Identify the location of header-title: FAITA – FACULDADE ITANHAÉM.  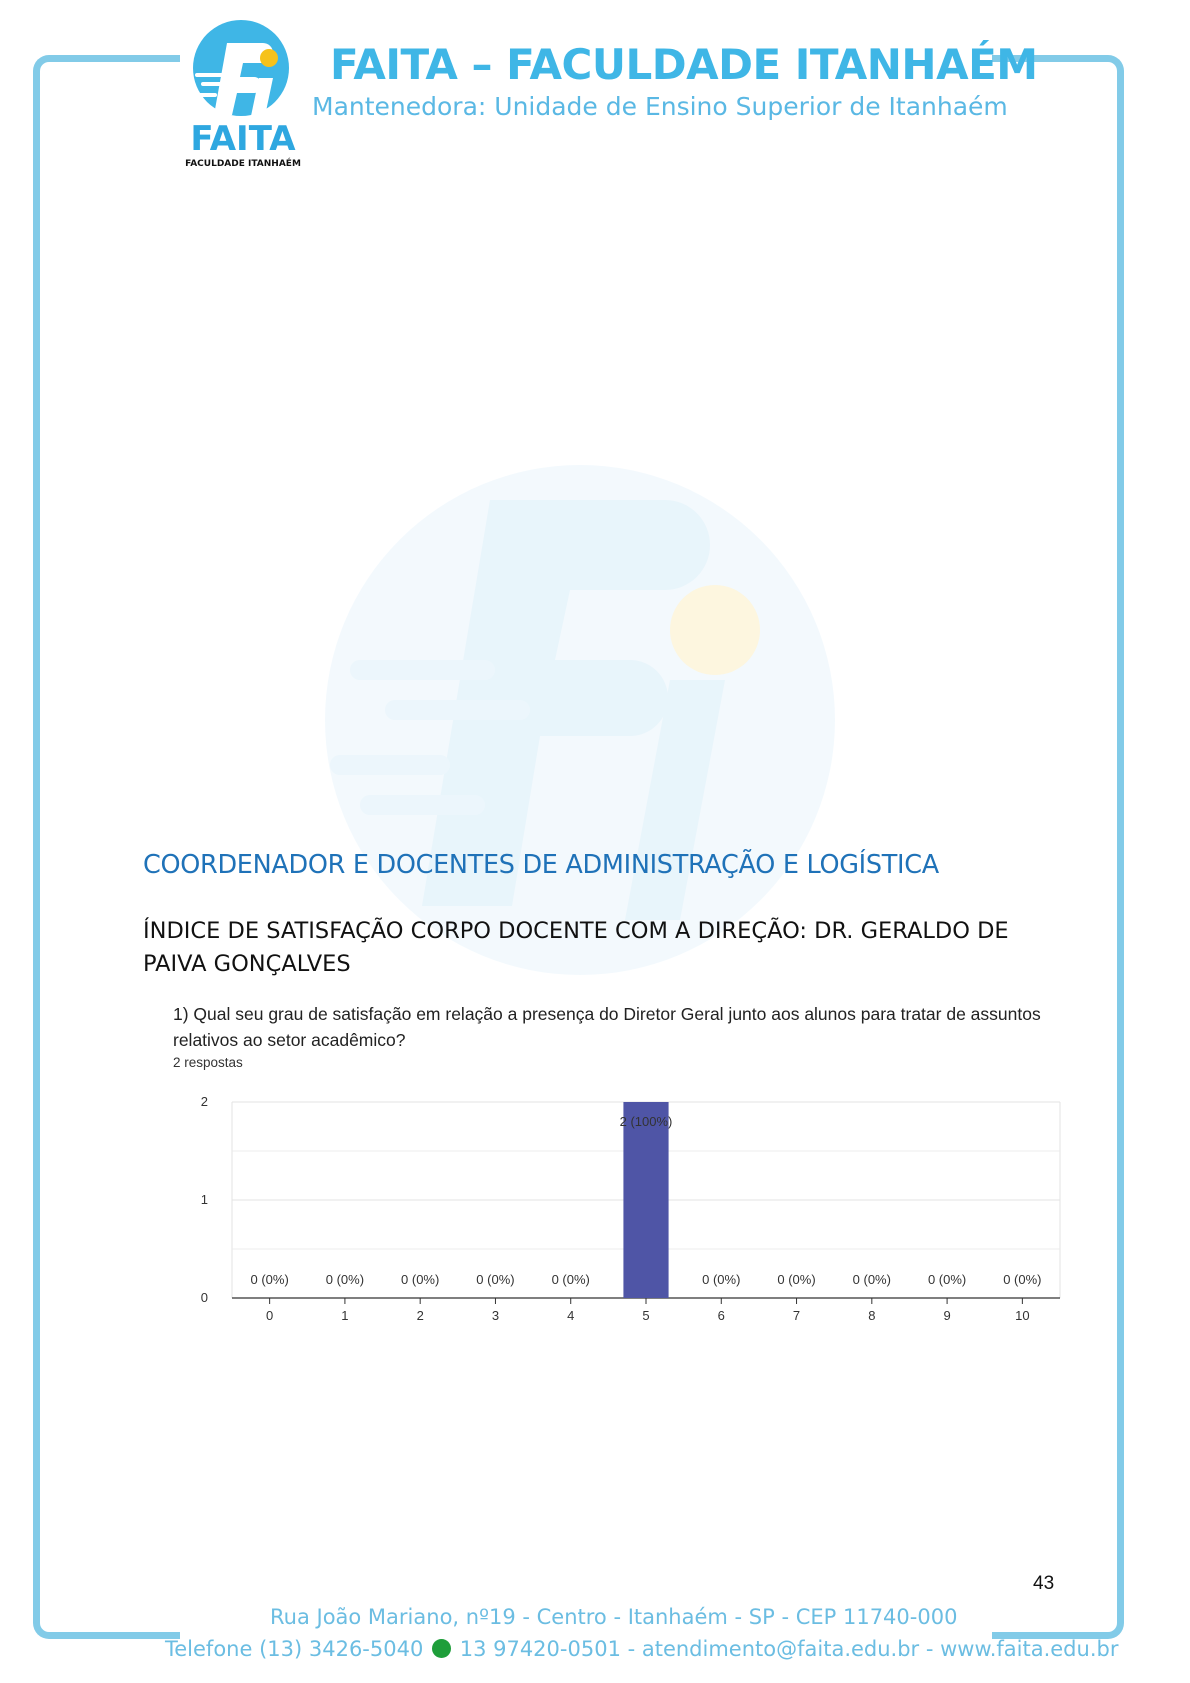
(684, 64).